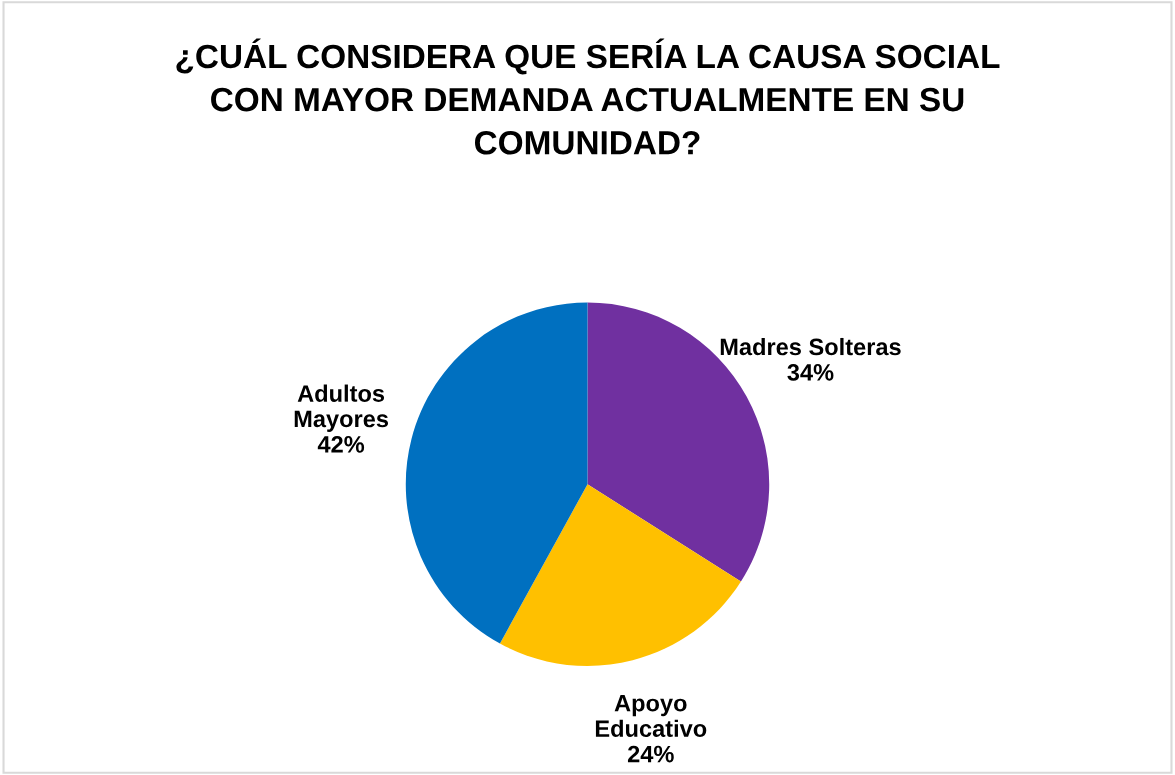 Image resolution: width=1175 pixels, height=775 pixels. What do you see at coordinates (810, 372) in the screenshot?
I see `data-label: 34%` at bounding box center [810, 372].